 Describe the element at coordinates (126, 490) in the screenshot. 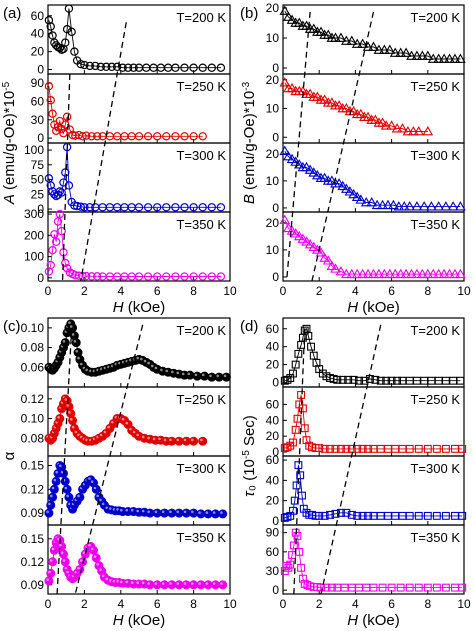

I see `subplot-t-300-k: 0.09 0.12 0.15 T=300 K` at that location.